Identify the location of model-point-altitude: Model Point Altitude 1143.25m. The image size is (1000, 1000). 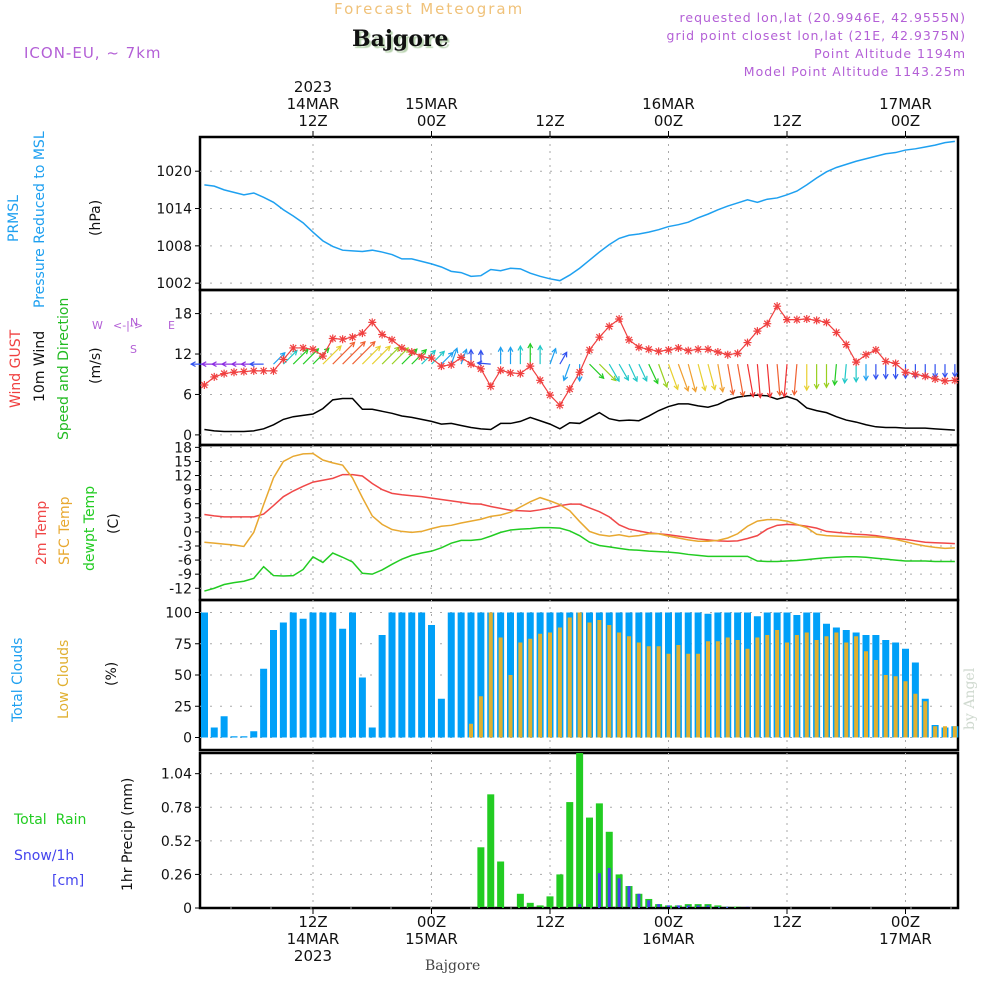
(854, 71).